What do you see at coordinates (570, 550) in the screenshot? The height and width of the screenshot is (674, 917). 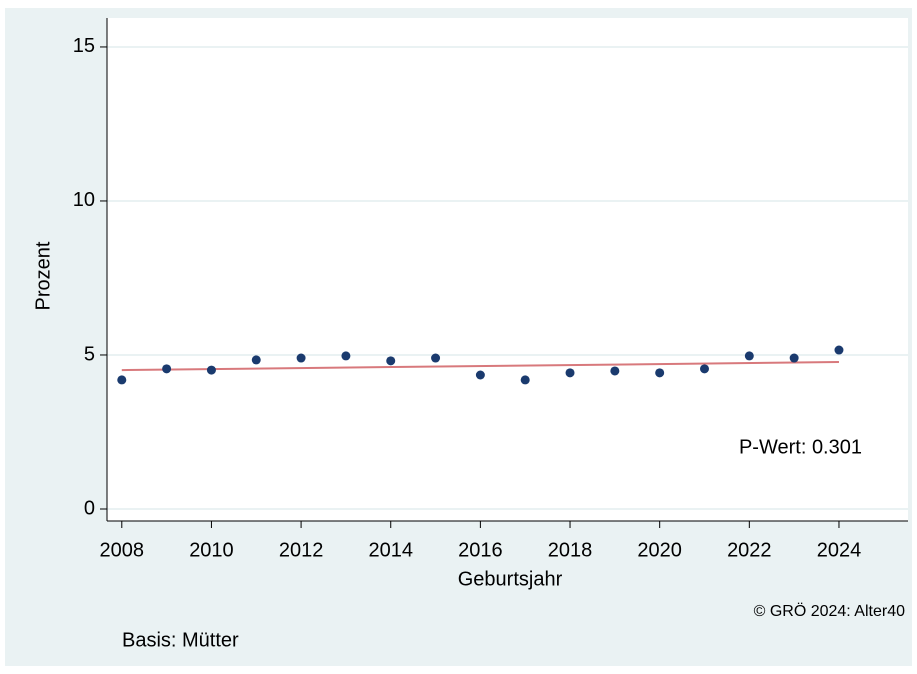 I see `x-tick-label: 2018` at bounding box center [570, 550].